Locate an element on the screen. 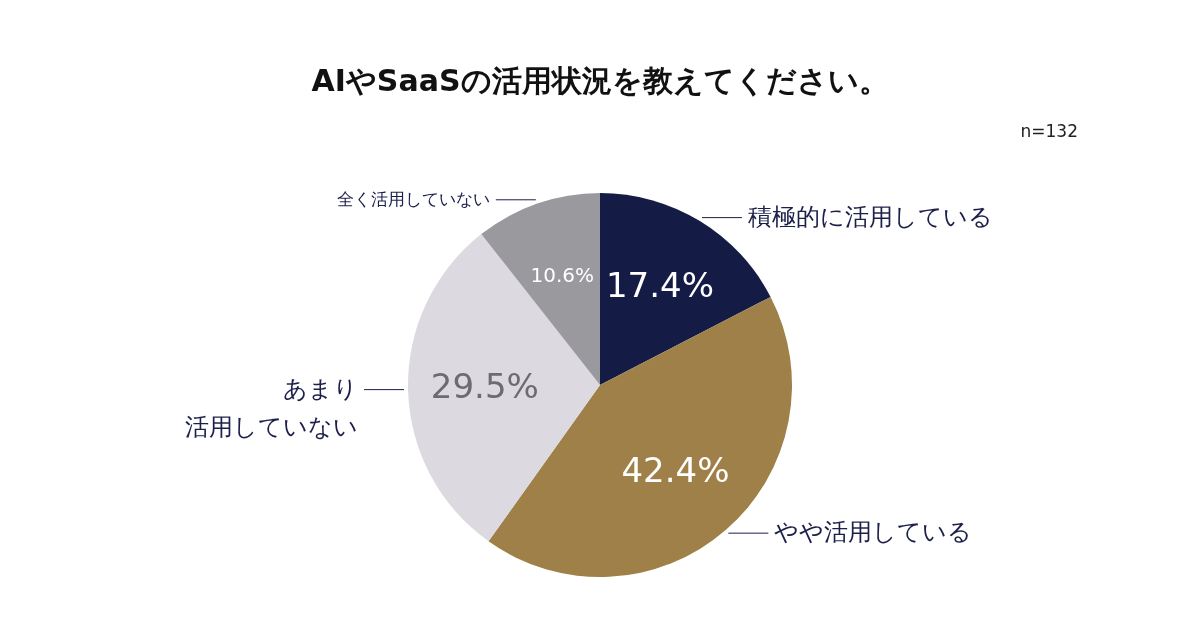 The width and height of the screenshot is (1200, 628). text: n=132 is located at coordinates (1049, 131).